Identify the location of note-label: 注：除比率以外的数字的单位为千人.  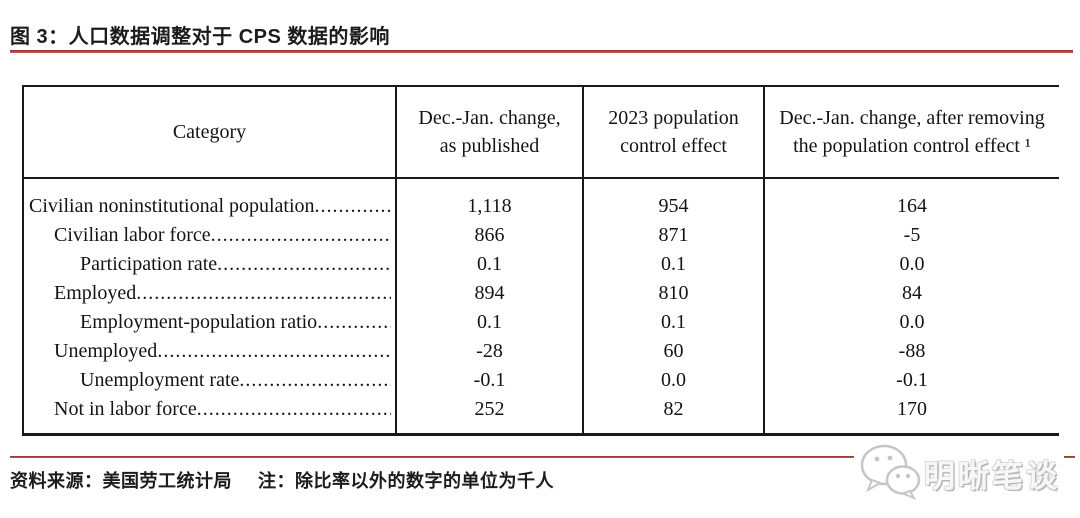
(406, 481).